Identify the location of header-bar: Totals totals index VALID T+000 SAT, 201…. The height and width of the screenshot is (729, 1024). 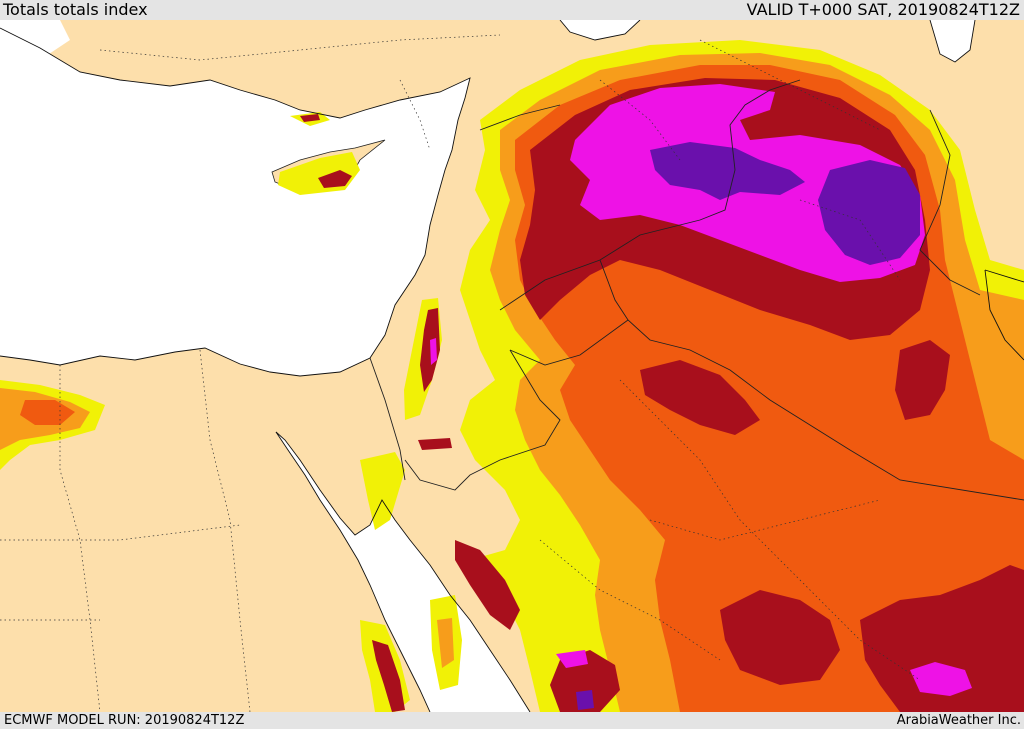
(512, 10).